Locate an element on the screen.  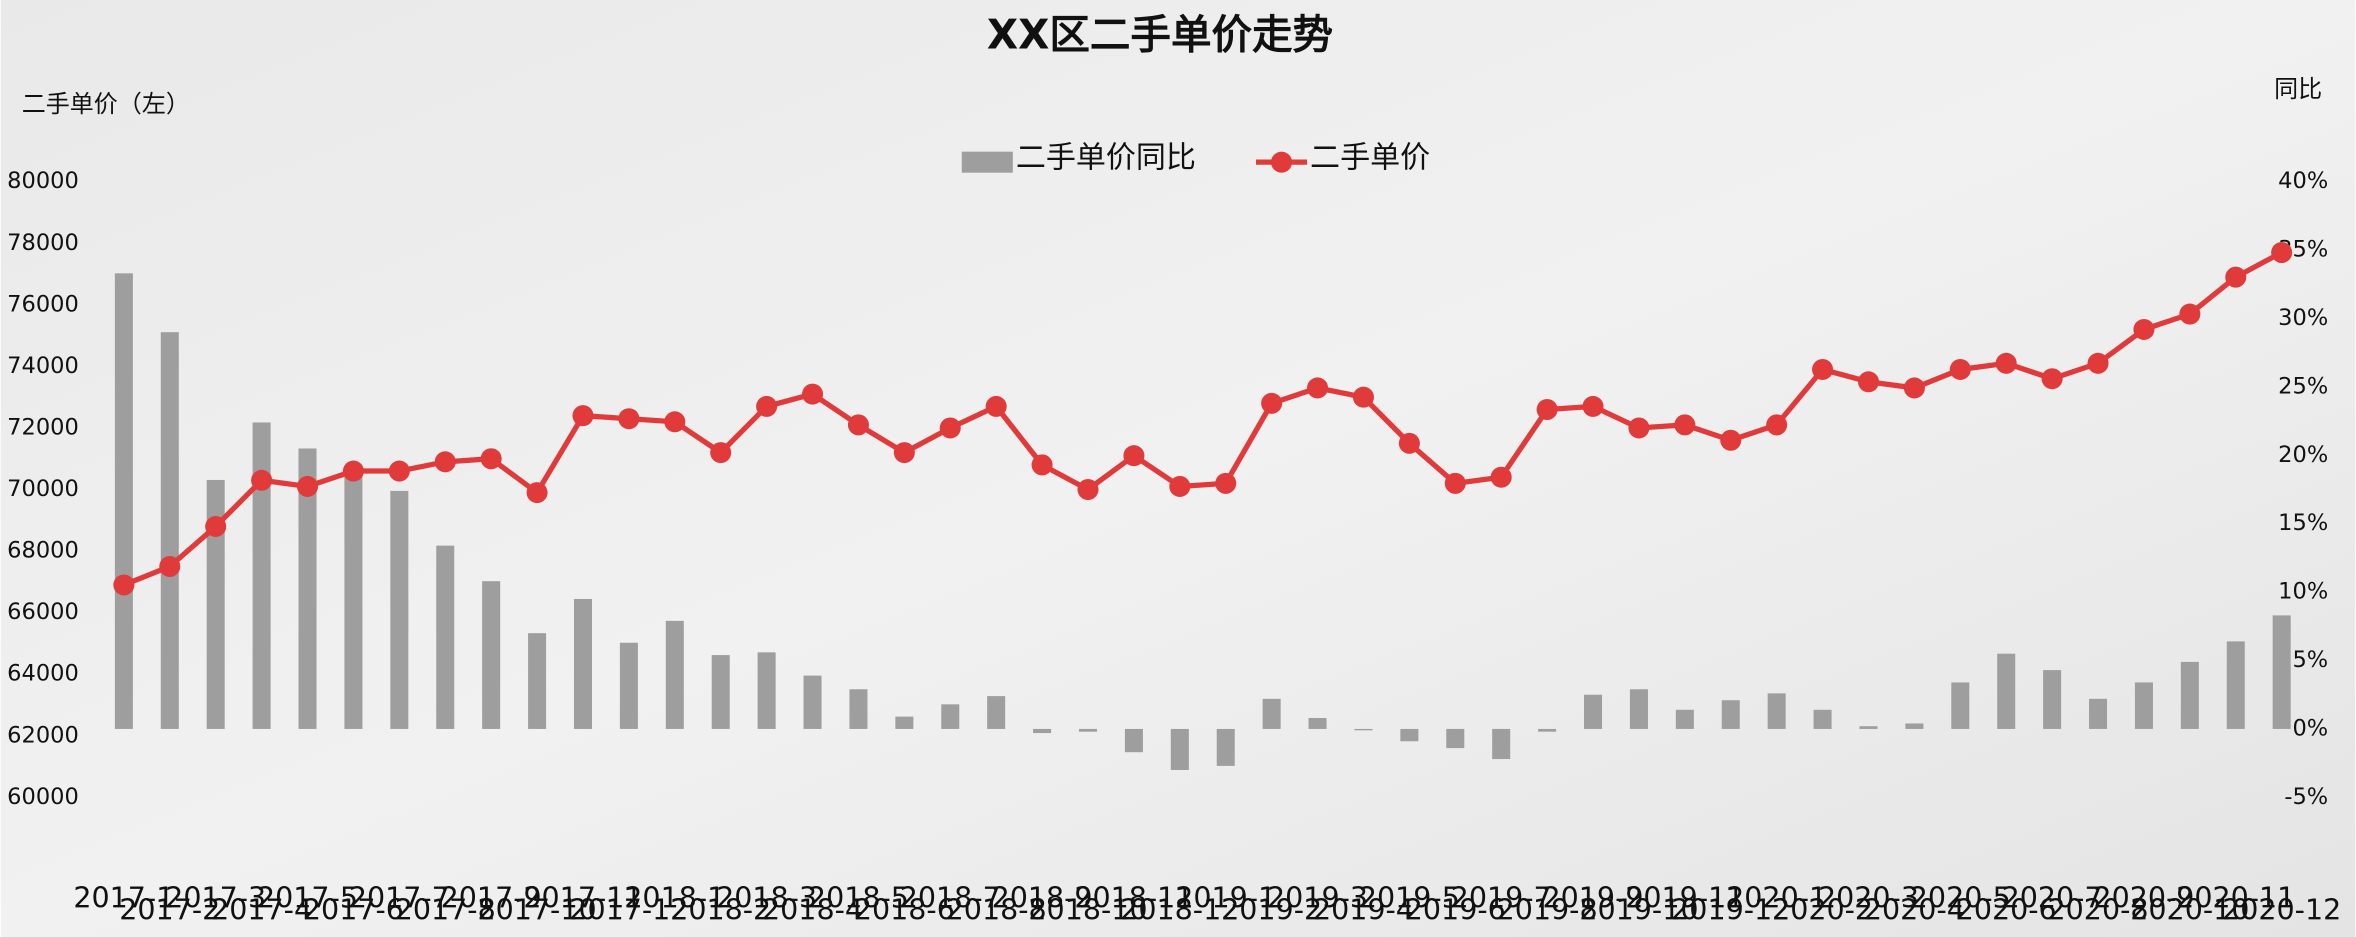
x-tick-label: 2020-9 is located at coordinates (2143, 897).